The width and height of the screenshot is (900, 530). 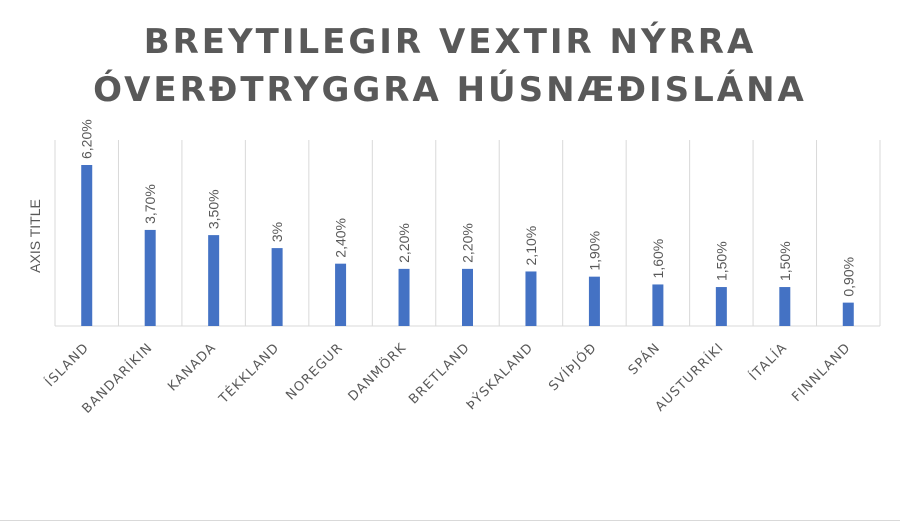 I want to click on data-label: 3%, so click(x=277, y=232).